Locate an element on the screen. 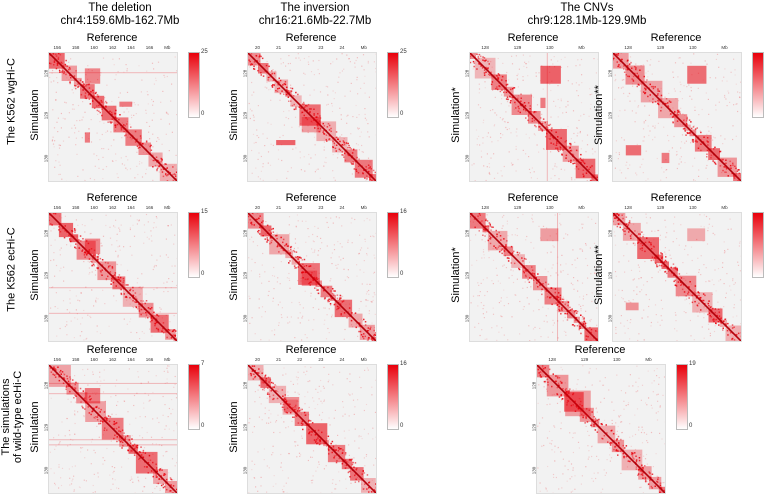 The image size is (764, 495). label-line1: The simulations is located at coordinates (6, 417).